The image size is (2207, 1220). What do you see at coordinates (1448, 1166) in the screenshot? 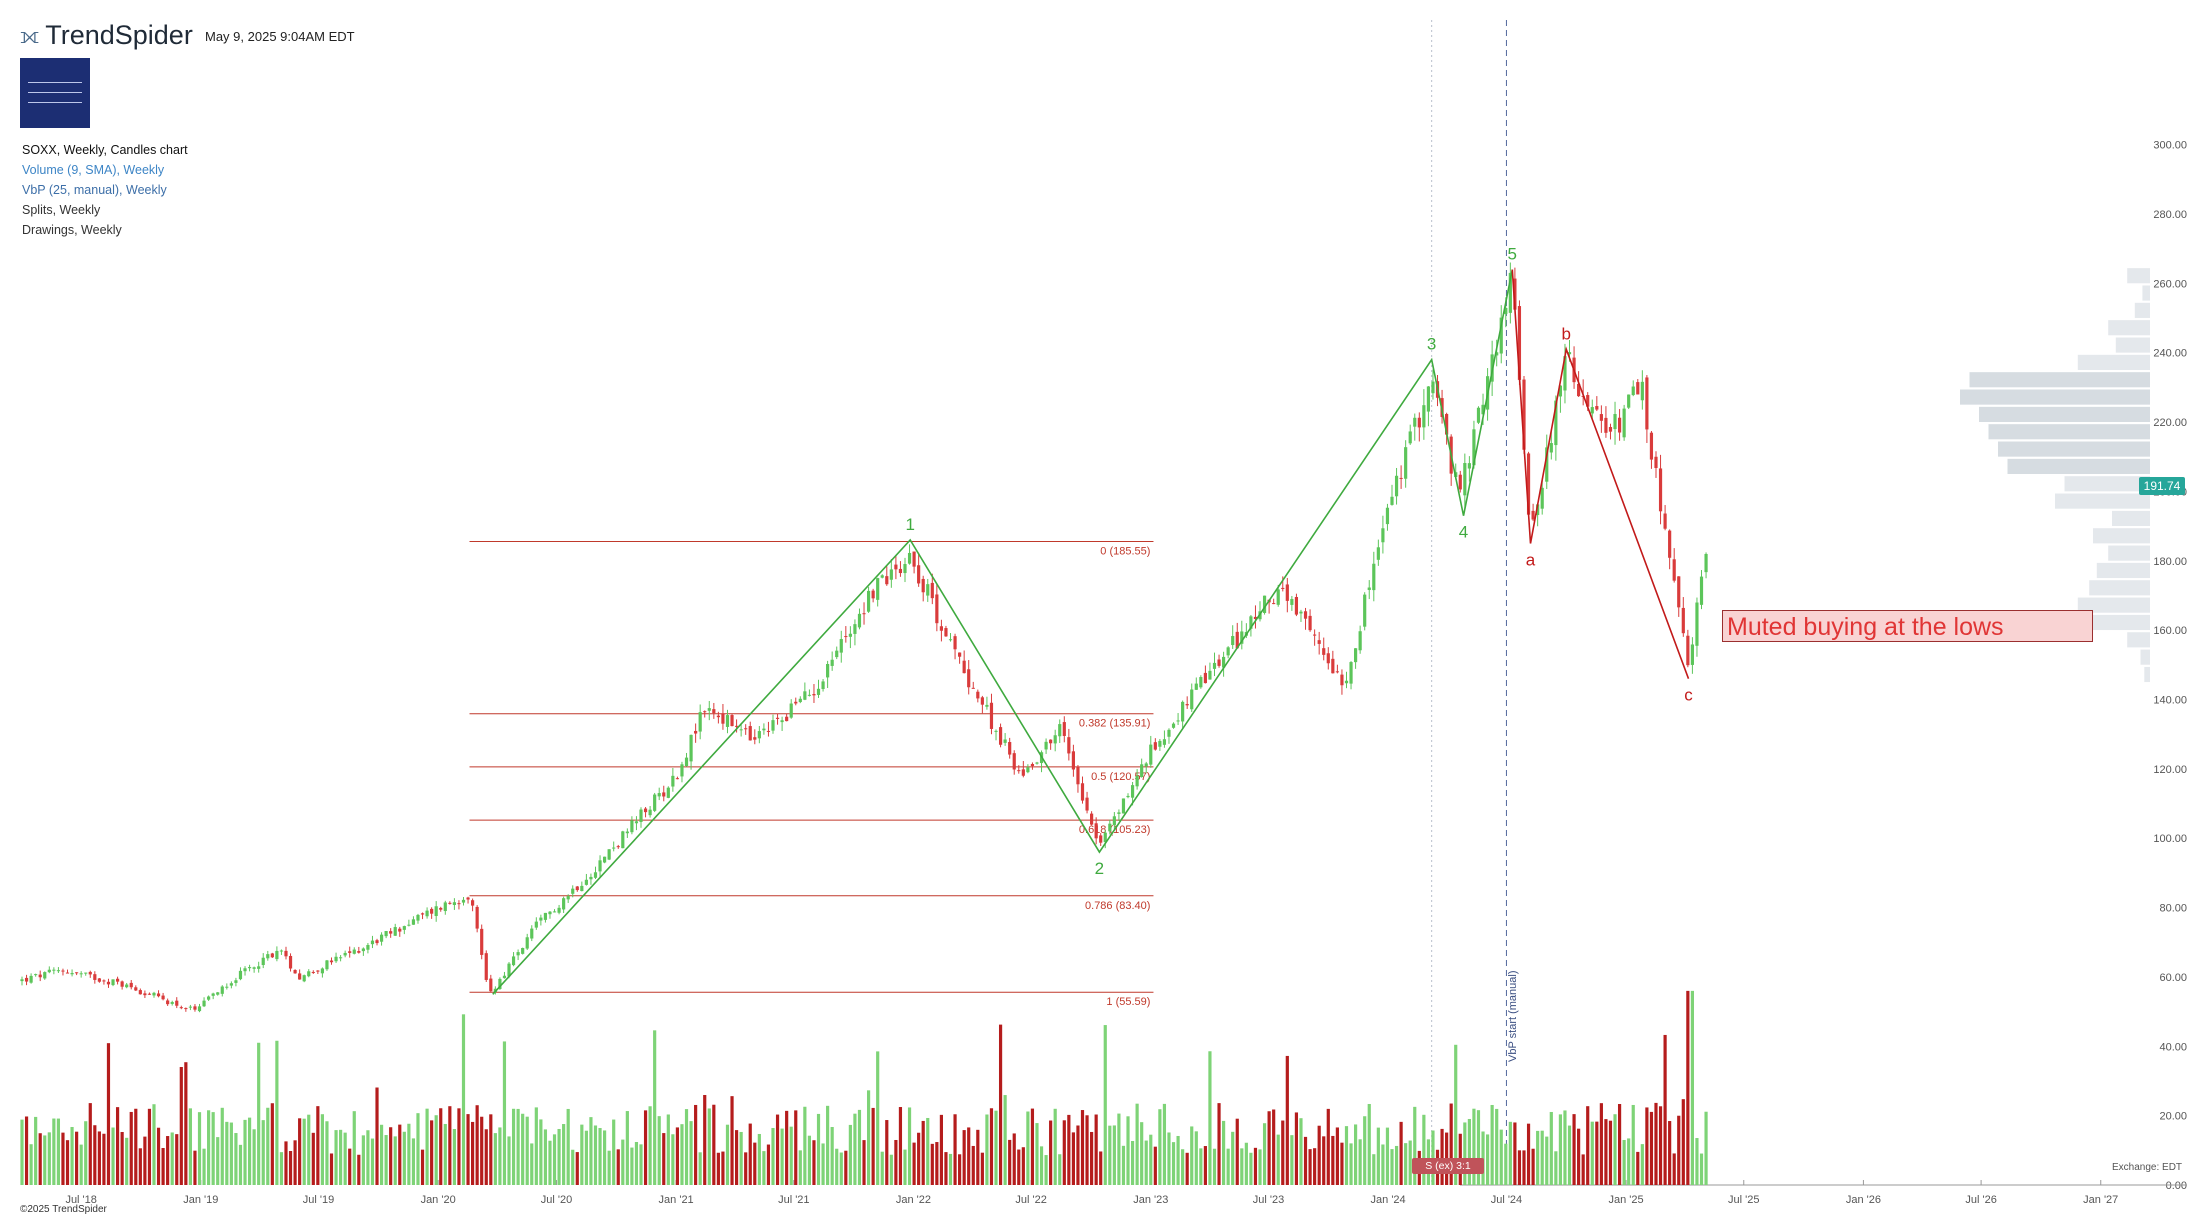
I see `split-badge: S (ex) 3:1` at bounding box center [1448, 1166].